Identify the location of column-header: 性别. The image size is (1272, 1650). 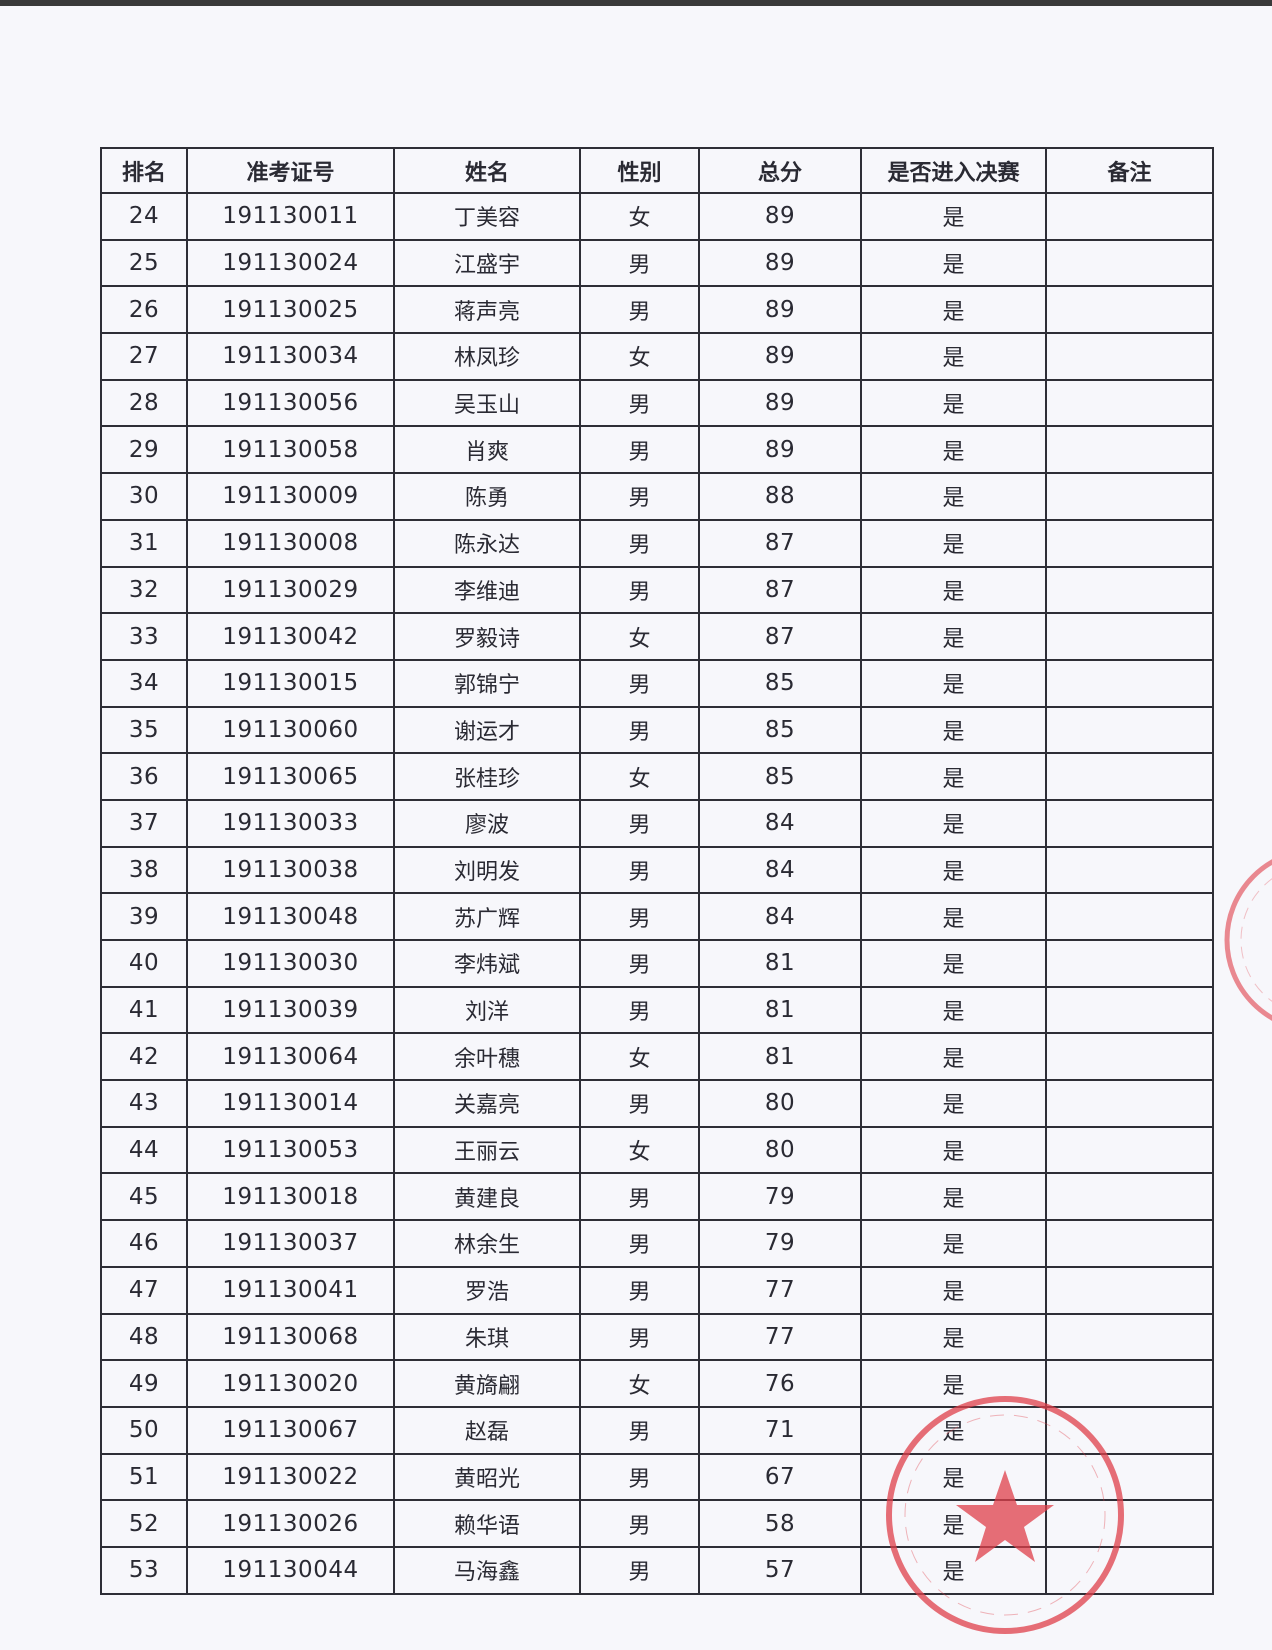
(639, 170).